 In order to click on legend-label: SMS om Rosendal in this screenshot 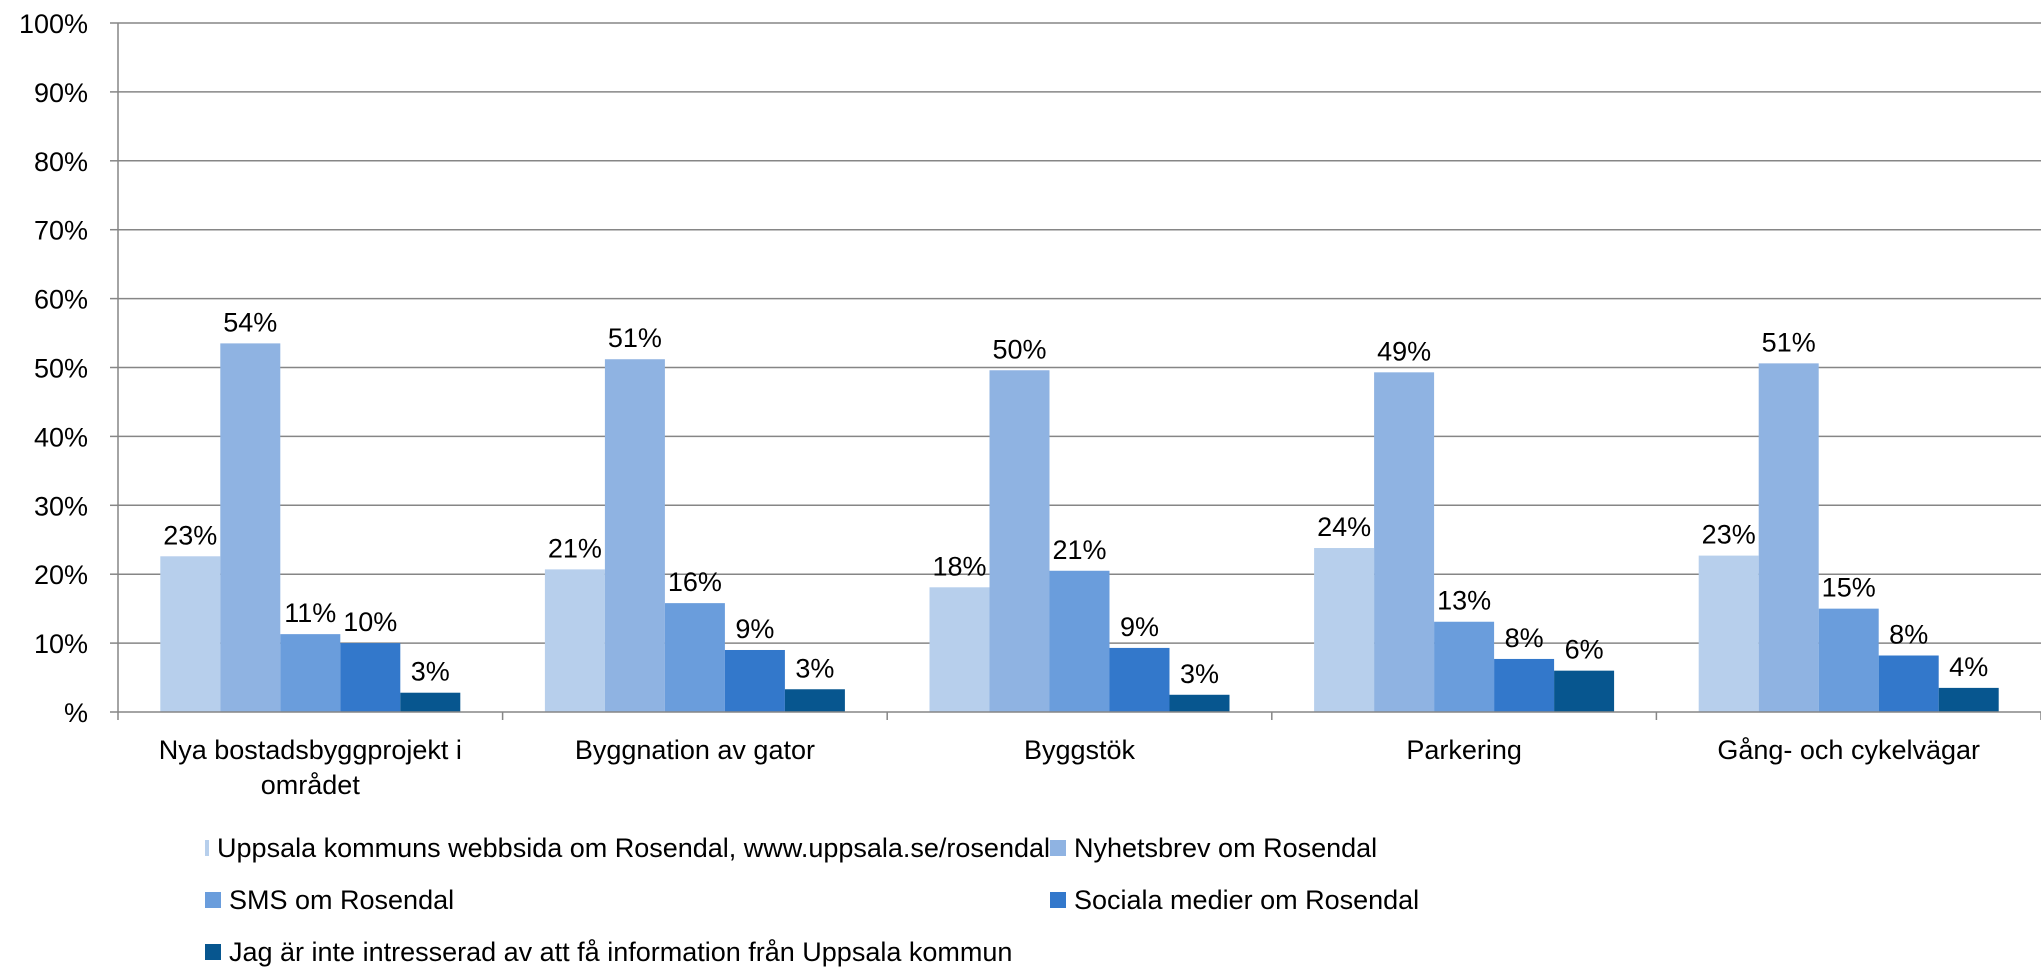, I will do `click(342, 899)`.